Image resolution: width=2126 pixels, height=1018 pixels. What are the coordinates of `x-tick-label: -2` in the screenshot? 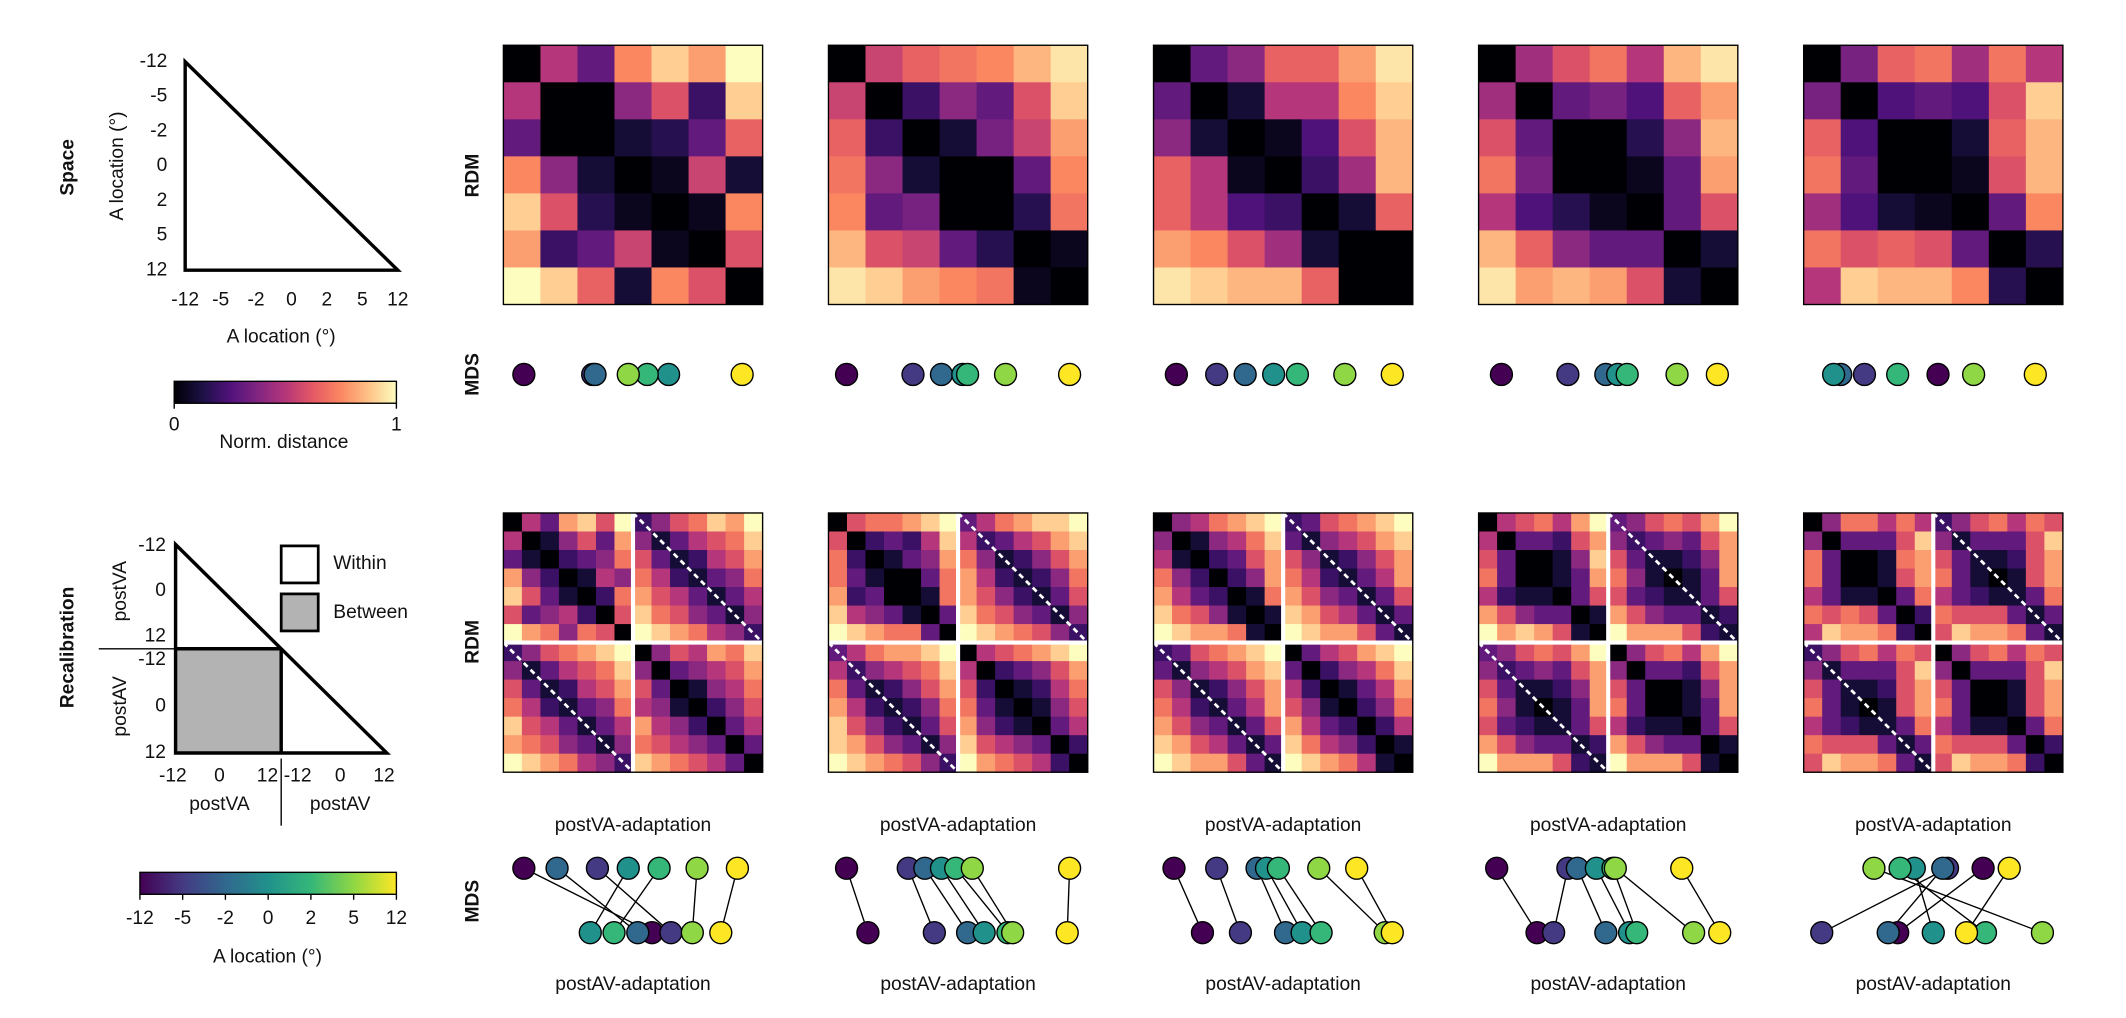 It's located at (256, 299).